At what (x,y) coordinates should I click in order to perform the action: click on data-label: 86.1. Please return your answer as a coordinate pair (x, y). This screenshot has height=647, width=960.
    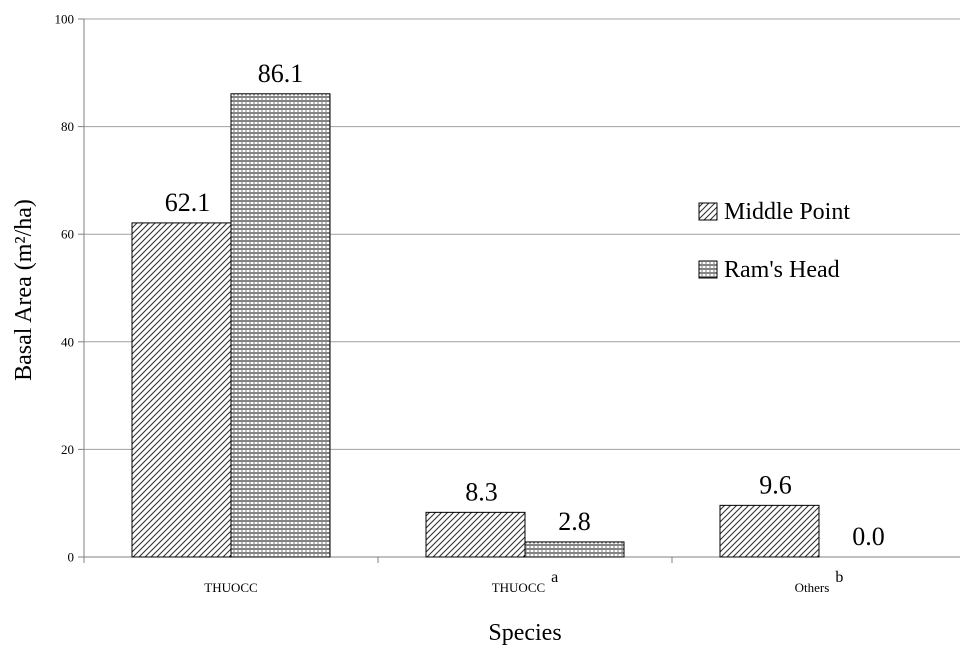
    Looking at the image, I should click on (281, 73).